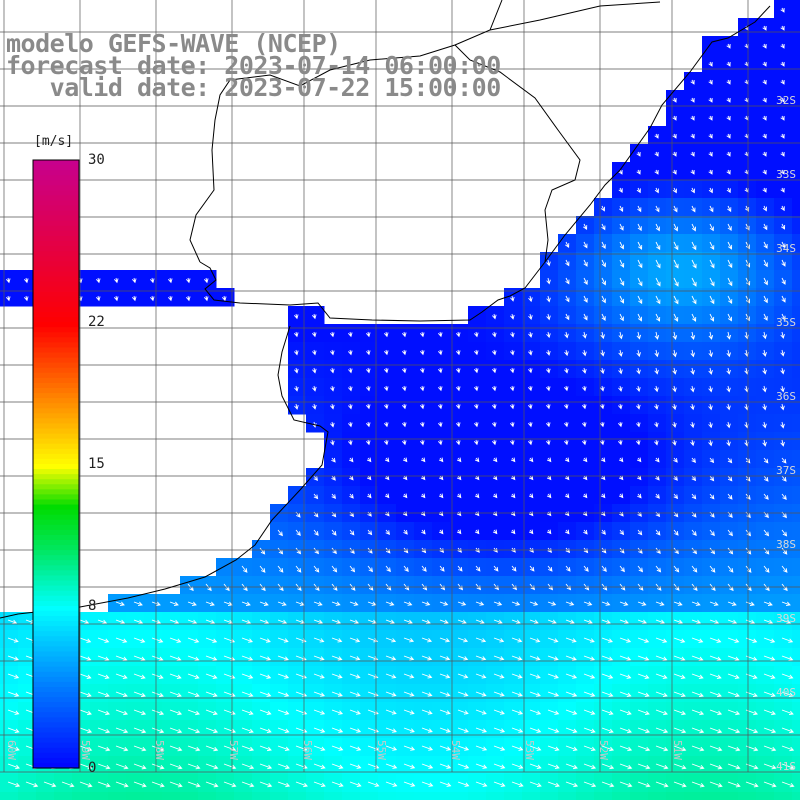  Describe the element at coordinates (92, 768) in the screenshot. I see `colorbar-tick-label: 0` at that location.